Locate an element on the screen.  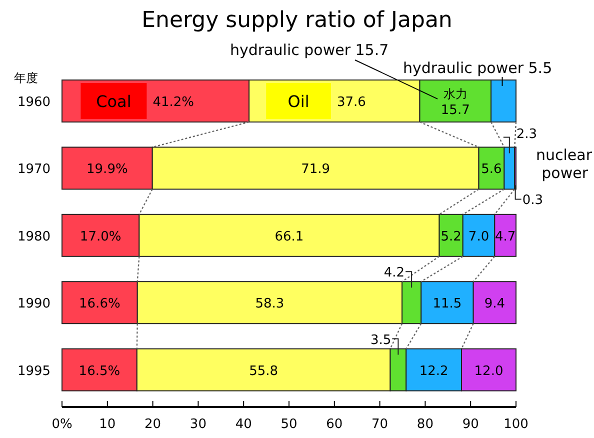
y-tick-label: 1980 is located at coordinates (34, 236).